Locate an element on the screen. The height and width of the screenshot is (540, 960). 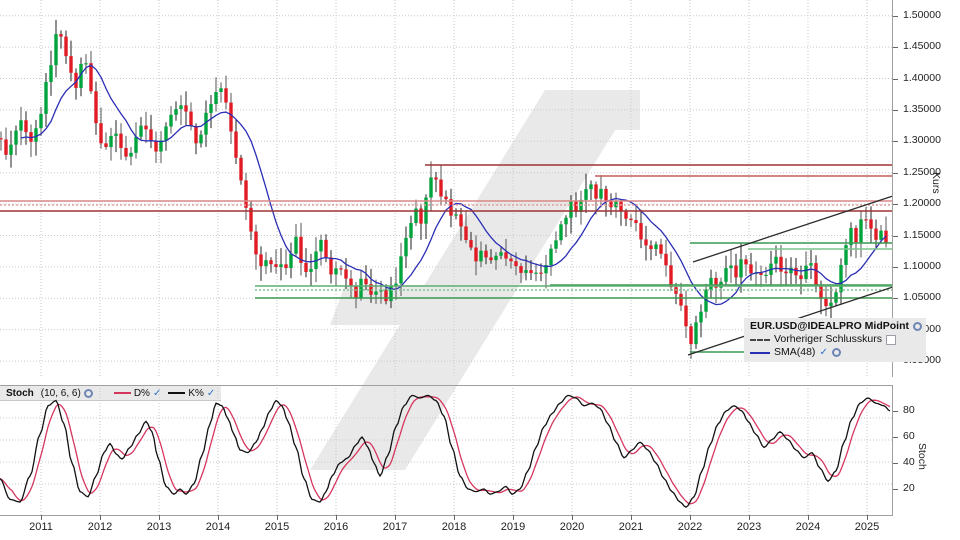
legend-prevclose-row: Vorheriger Schlusskurs is located at coordinates (836, 339).